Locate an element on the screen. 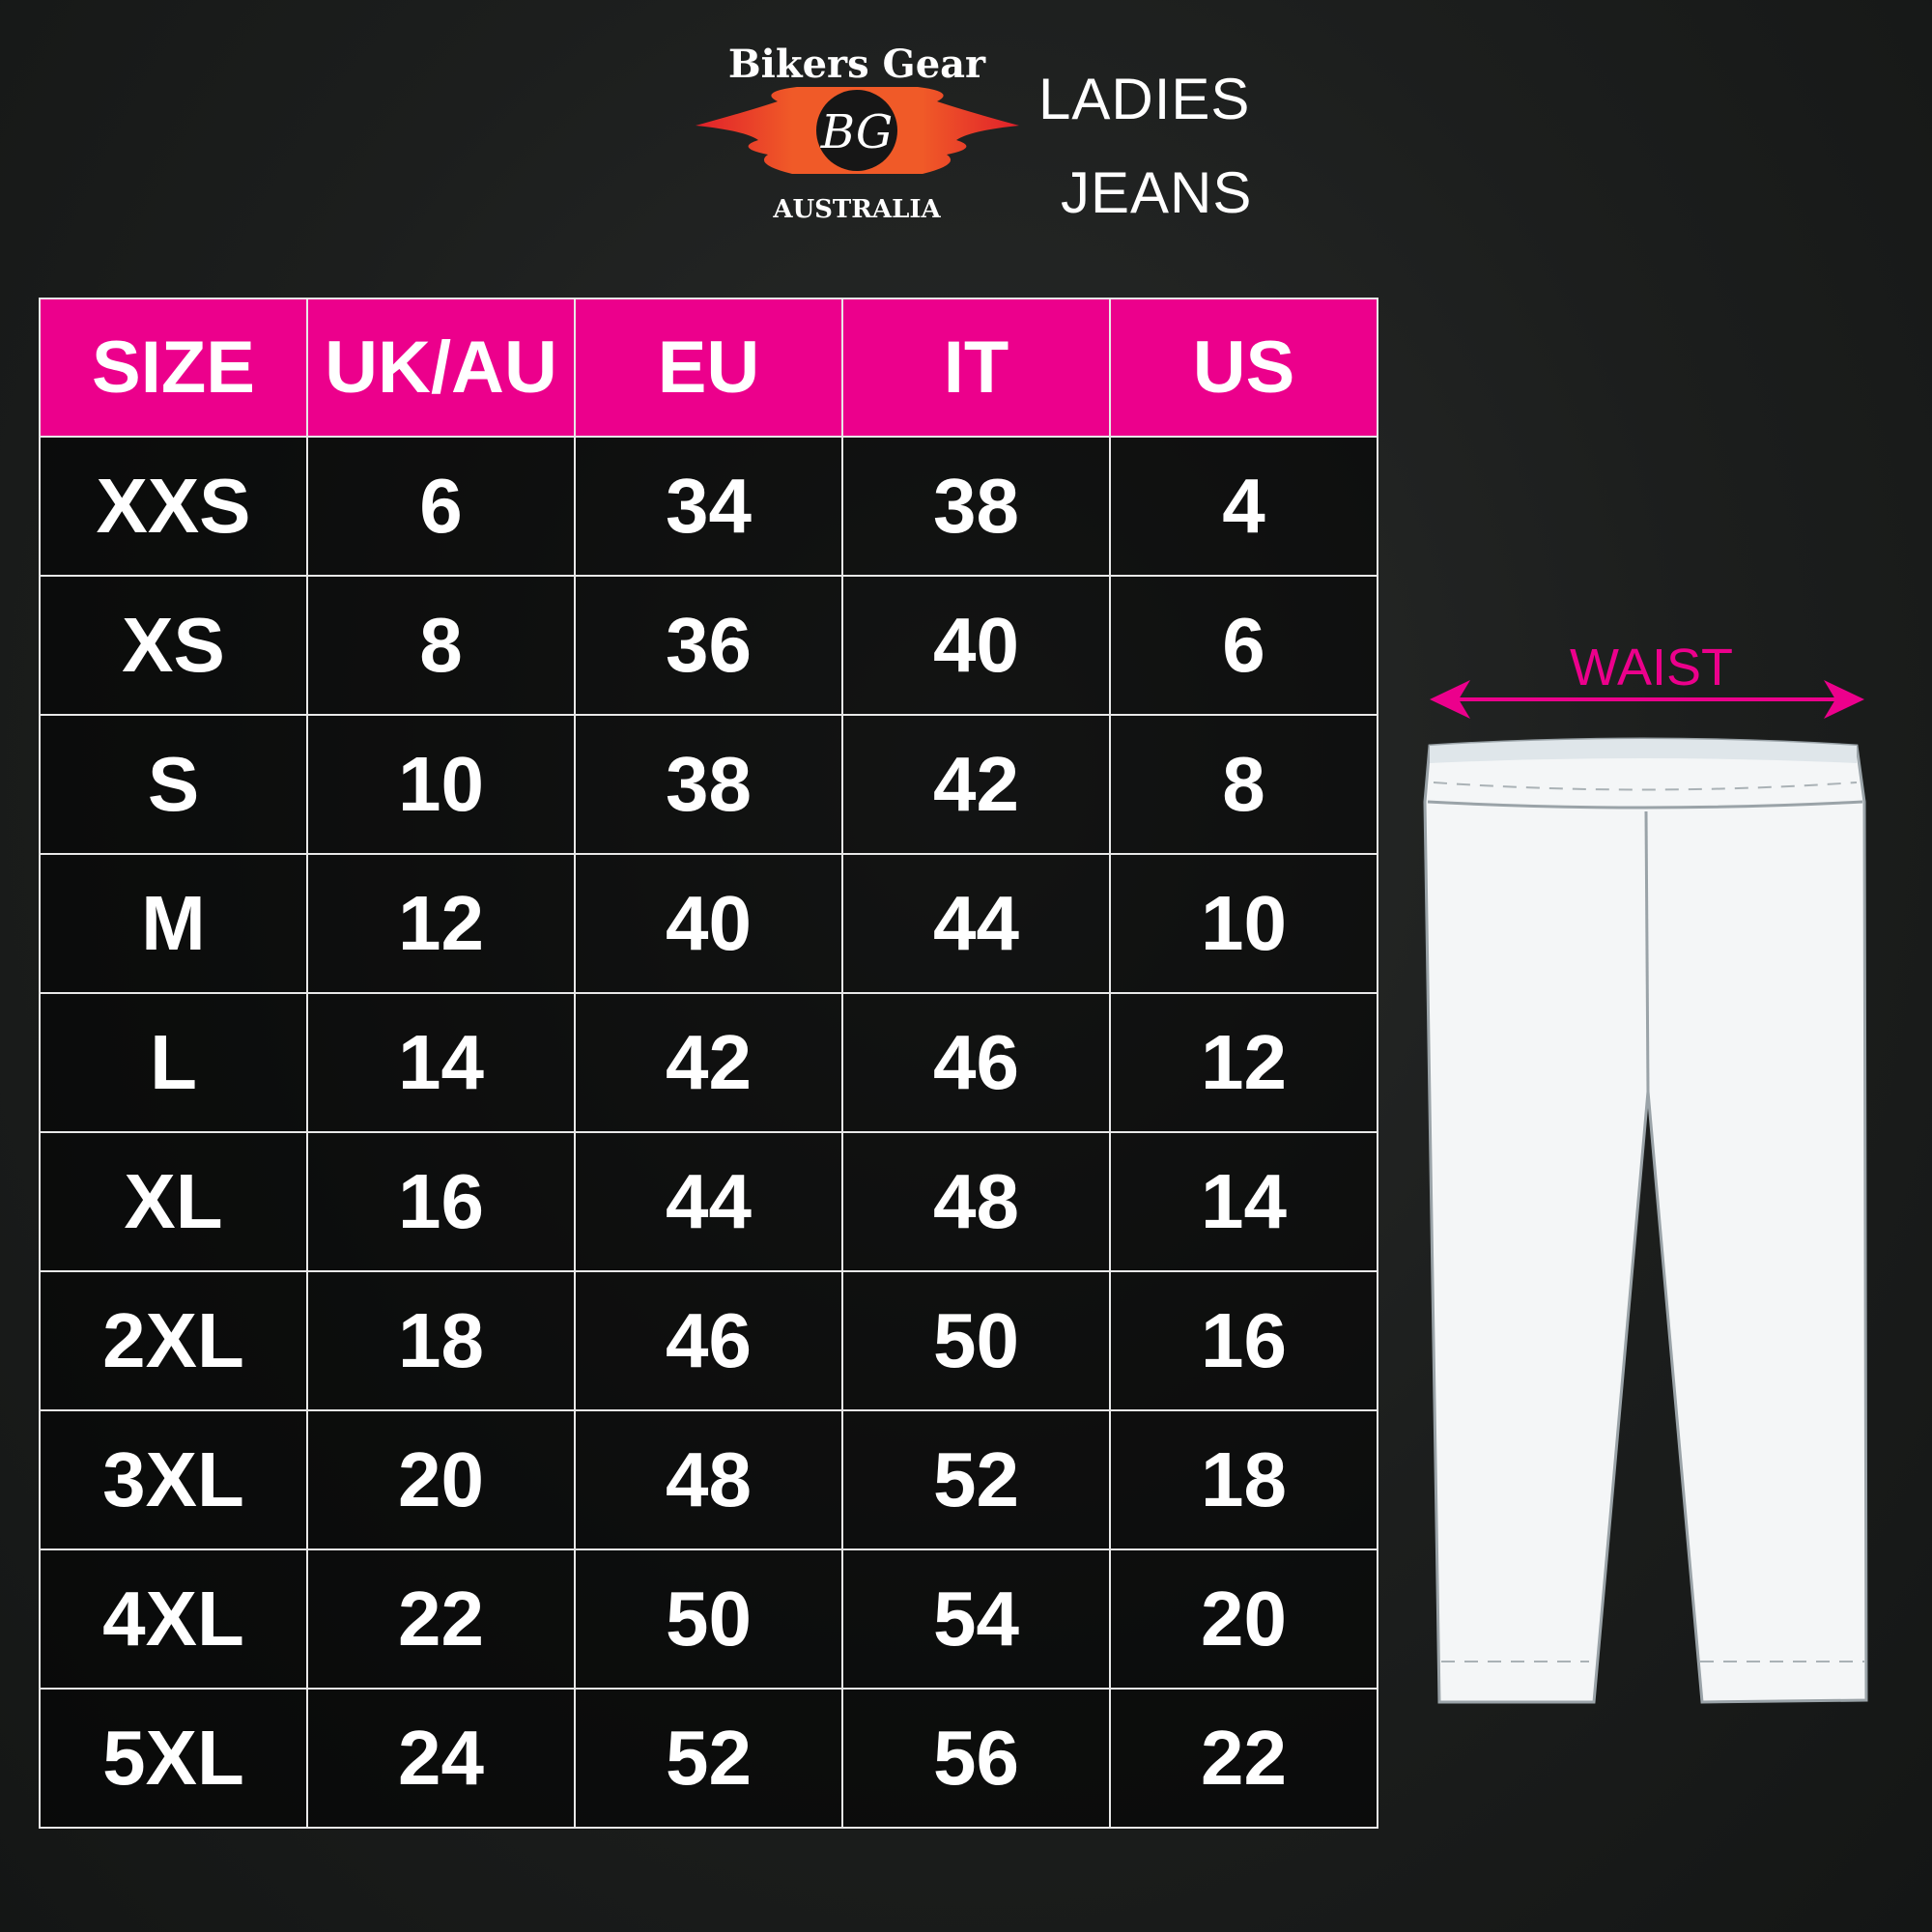 Image resolution: width=1932 pixels, height=1932 pixels. table-row: L 14 42 46 12 is located at coordinates (708, 1062).